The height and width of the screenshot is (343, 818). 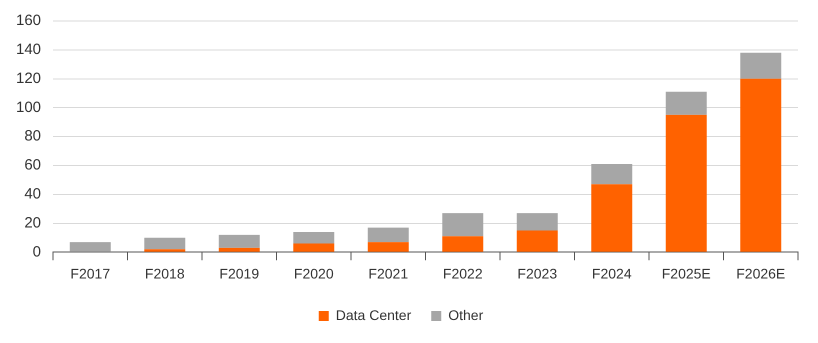 I want to click on x-tick-label: F2018, so click(x=164, y=273).